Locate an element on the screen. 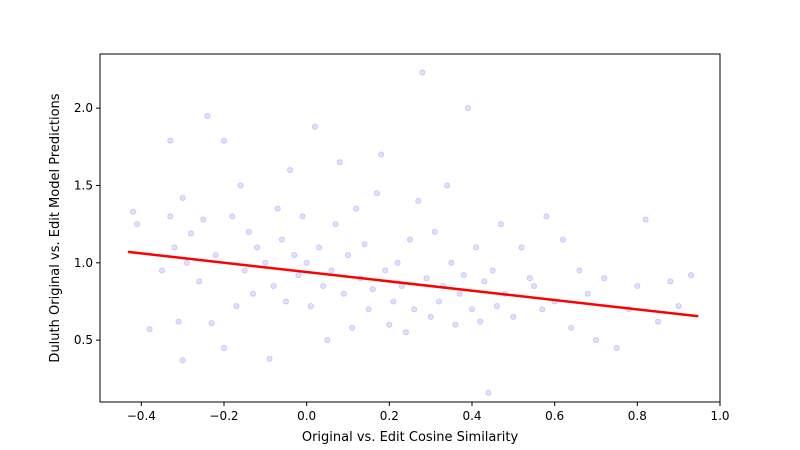 The image size is (800, 450). x-axis-label: Original vs. Edit Cosine Similarity is located at coordinates (410, 437).